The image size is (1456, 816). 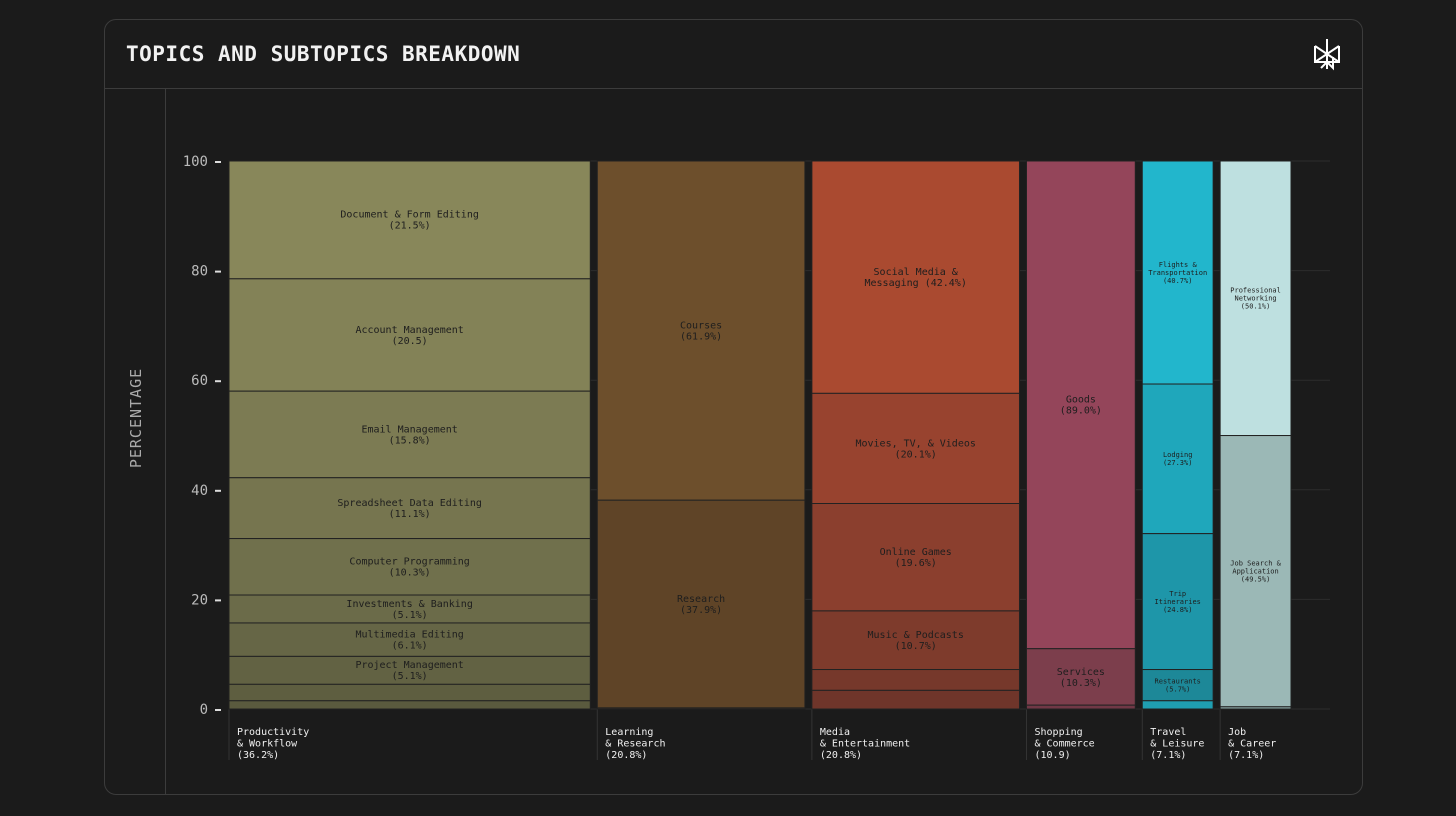 What do you see at coordinates (165, 442) in the screenshot?
I see `axis-column-divider` at bounding box center [165, 442].